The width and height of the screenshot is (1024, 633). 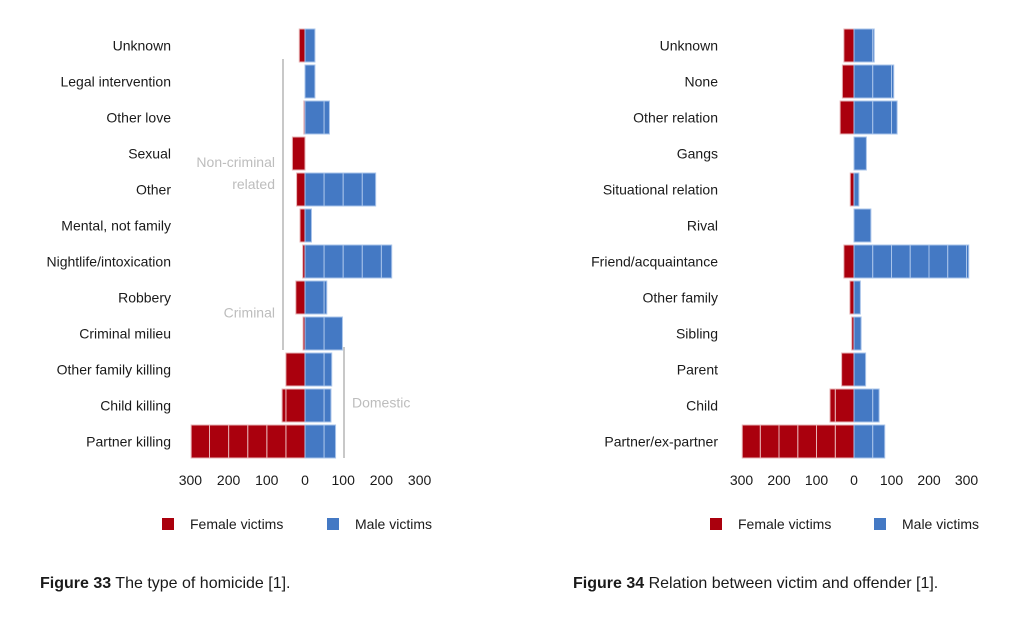 What do you see at coordinates (138, 118) in the screenshot?
I see `category-label: Other love` at bounding box center [138, 118].